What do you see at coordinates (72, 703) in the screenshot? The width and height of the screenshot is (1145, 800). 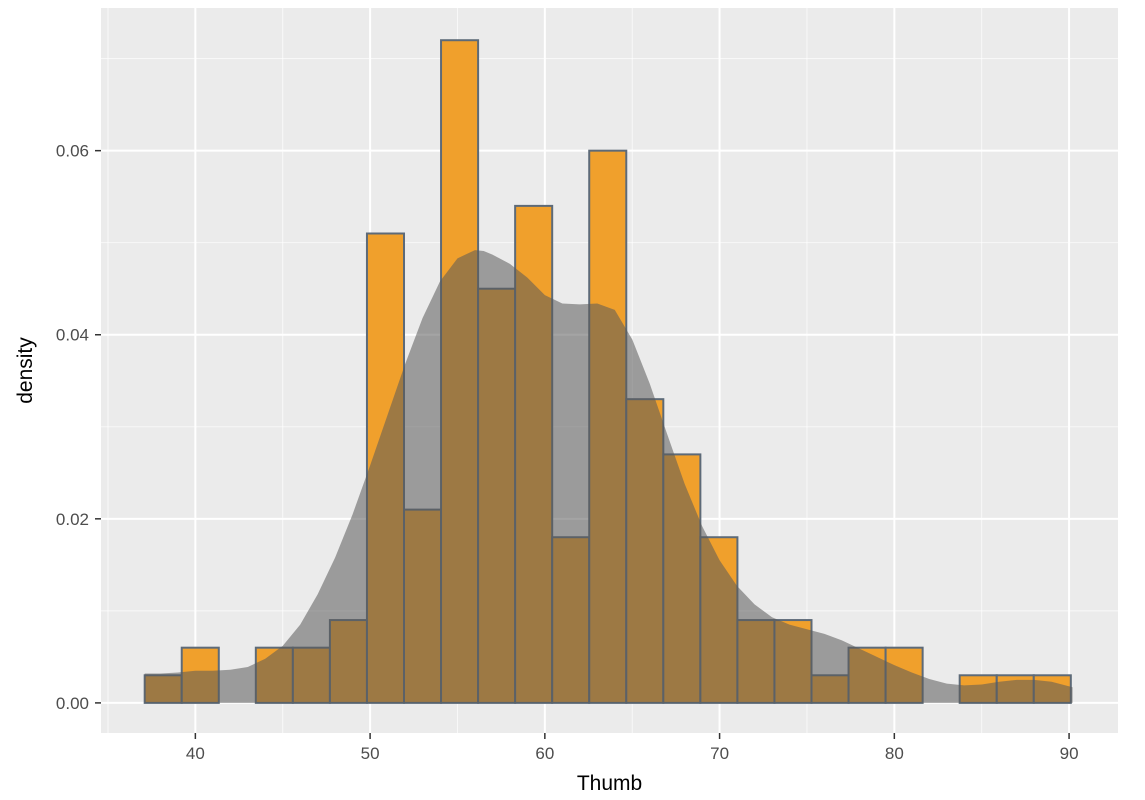 I see `y-tick-label: 0.00` at bounding box center [72, 703].